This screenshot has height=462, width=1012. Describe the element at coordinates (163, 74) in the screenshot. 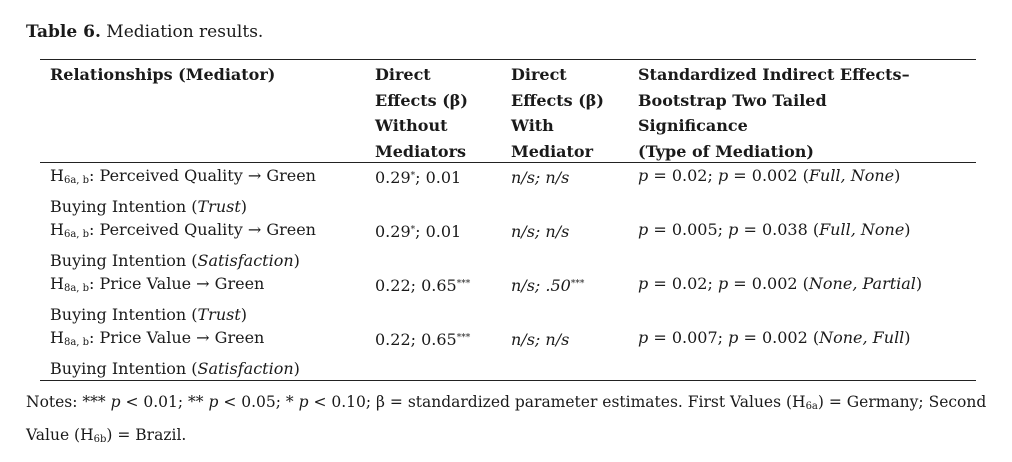

I see `column-header-relationships: Relationships (Mediator)` at that location.